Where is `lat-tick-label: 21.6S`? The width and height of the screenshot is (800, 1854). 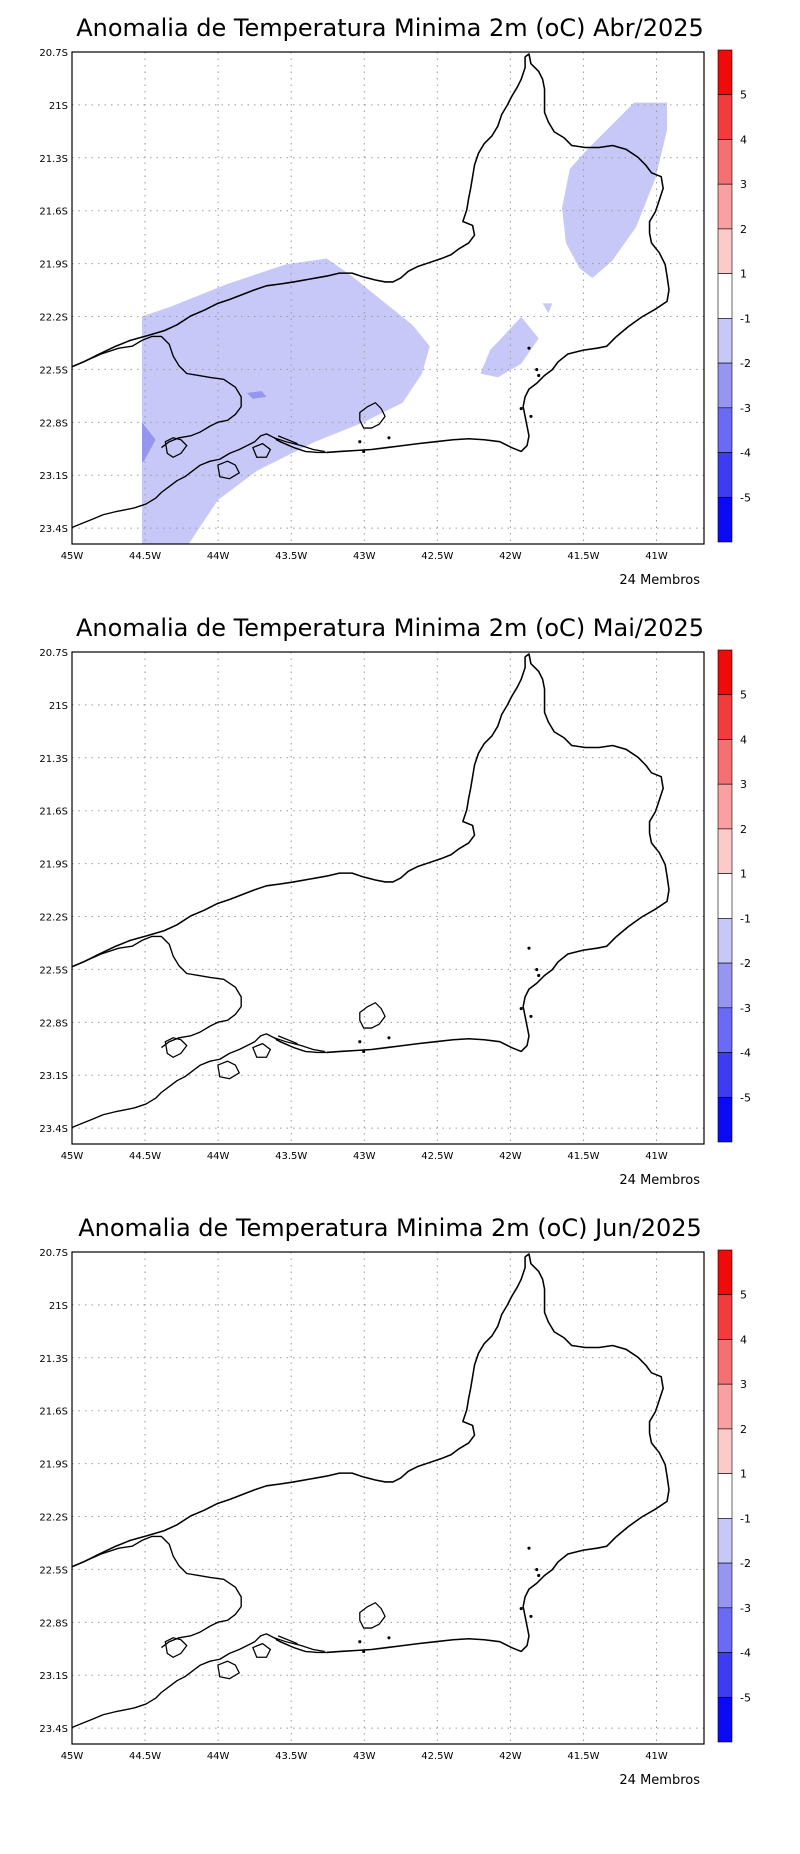
lat-tick-label: 21.6S is located at coordinates (53, 1412).